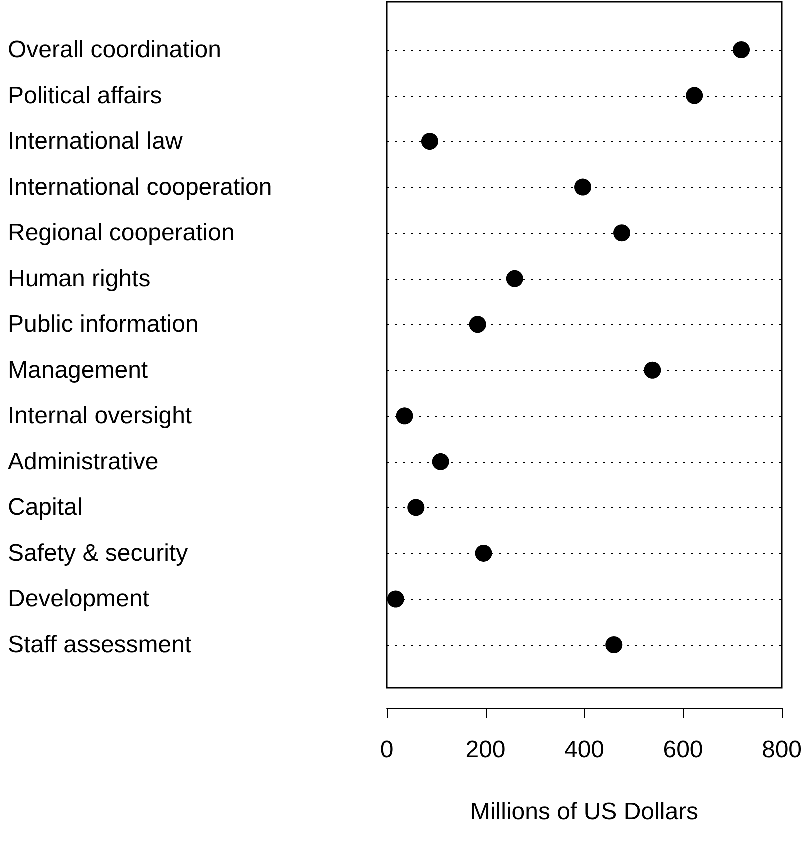  I want to click on y-tick-label: International cooperation, so click(140, 187).